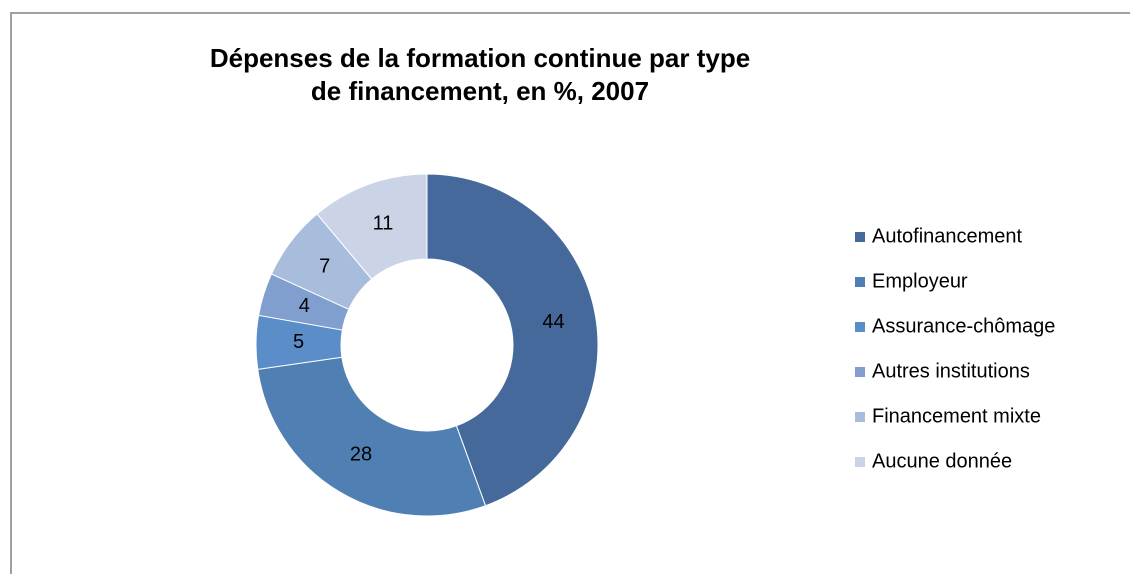 This screenshot has height=574, width=1130. What do you see at coordinates (324, 266) in the screenshot?
I see `data-label: 7` at bounding box center [324, 266].